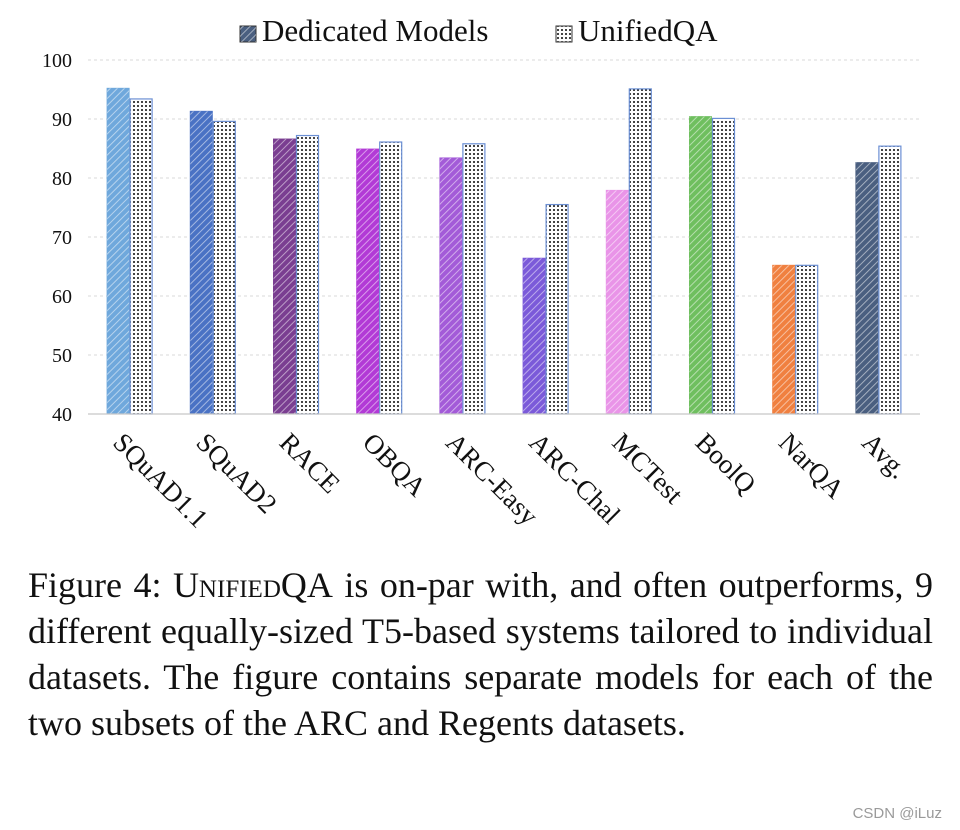  I want to click on bar-unifiedqa-race, so click(307, 274).